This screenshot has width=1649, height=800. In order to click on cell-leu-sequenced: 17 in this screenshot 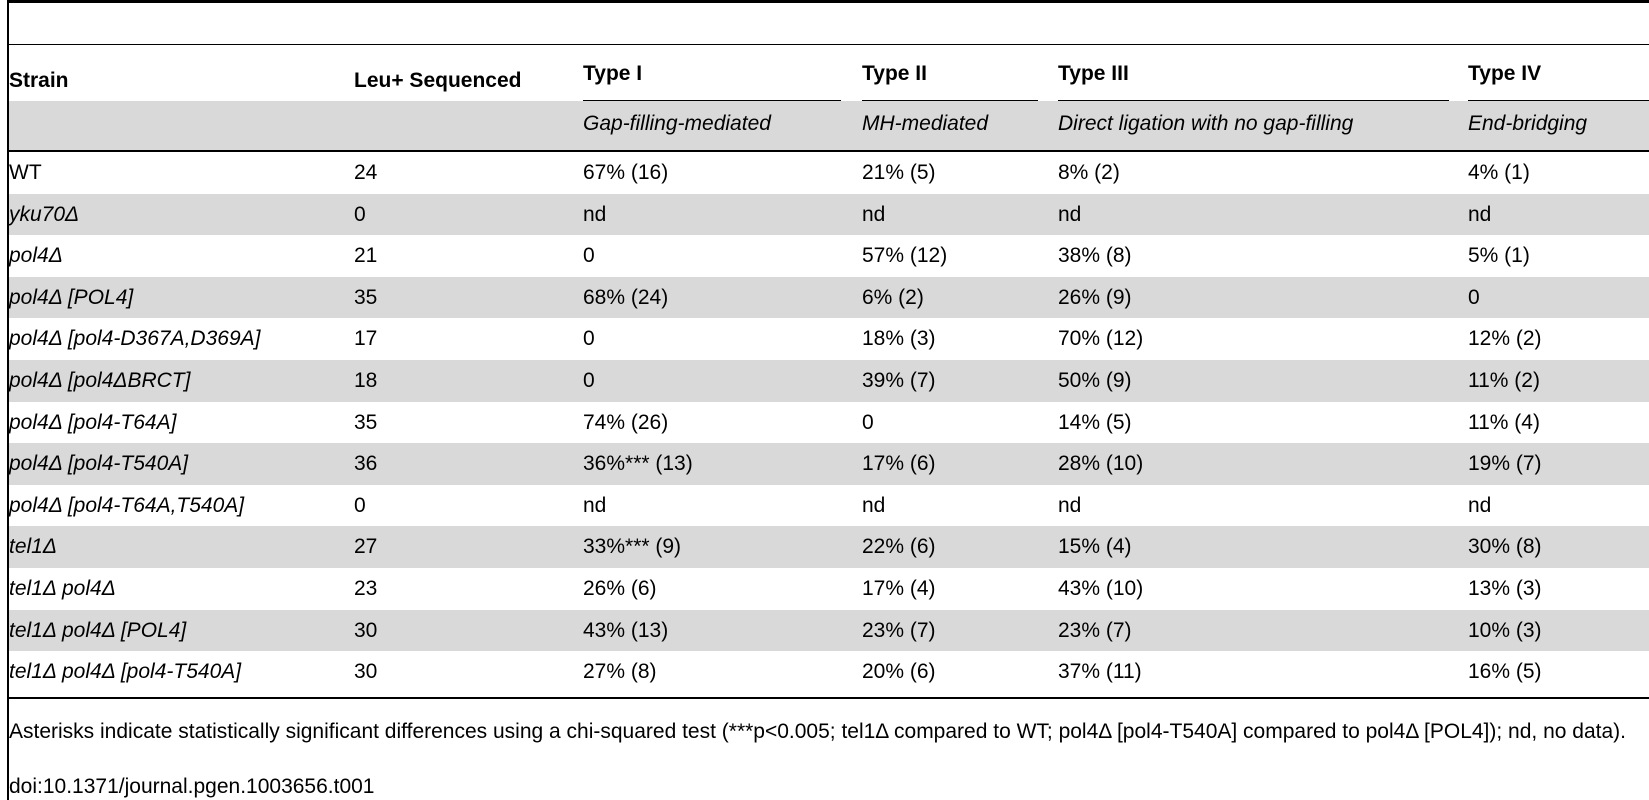, I will do `click(366, 339)`.